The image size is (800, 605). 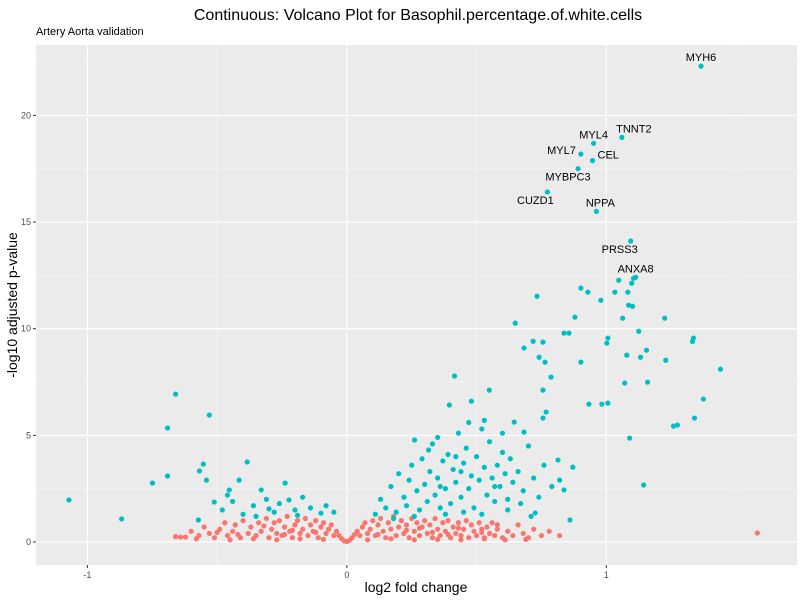 I want to click on gene-label: CUZD1, so click(x=535, y=201).